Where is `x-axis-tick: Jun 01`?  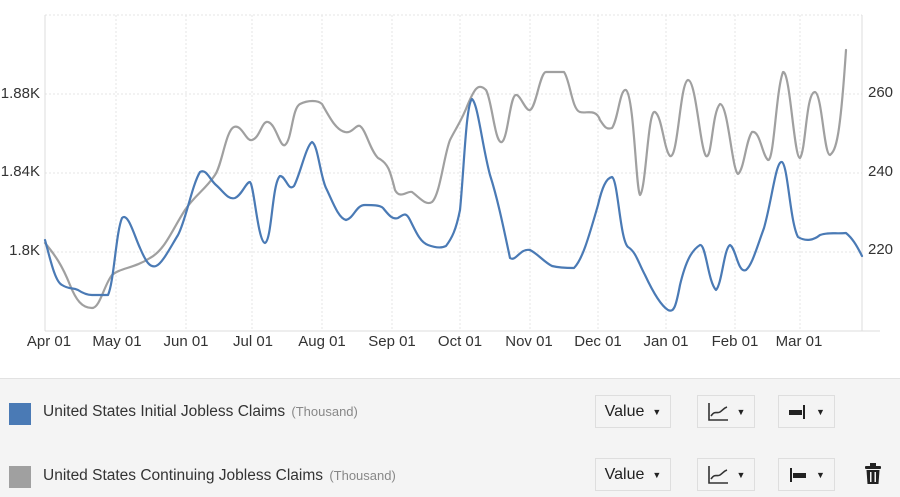
x-axis-tick: Jun 01 is located at coordinates (186, 341).